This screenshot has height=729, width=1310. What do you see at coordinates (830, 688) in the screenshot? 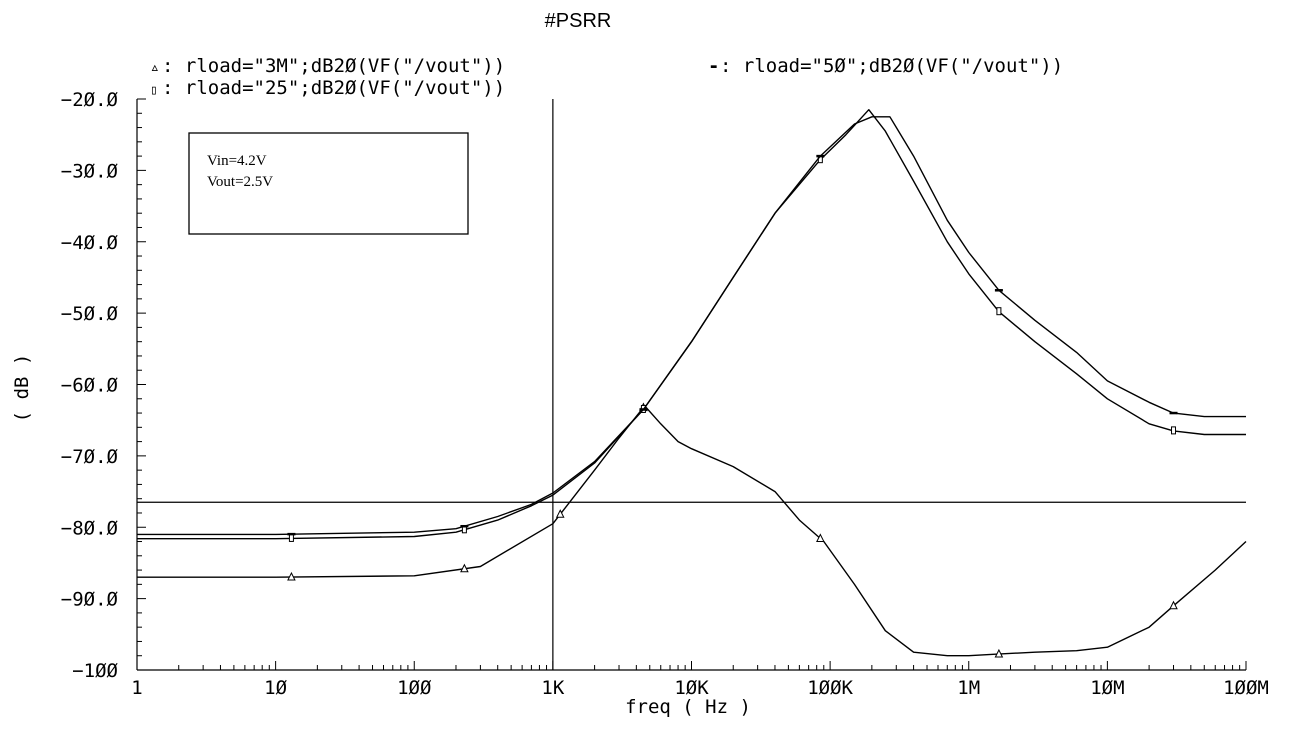
I see `x-tick-label: 1ØØK` at bounding box center [830, 688].